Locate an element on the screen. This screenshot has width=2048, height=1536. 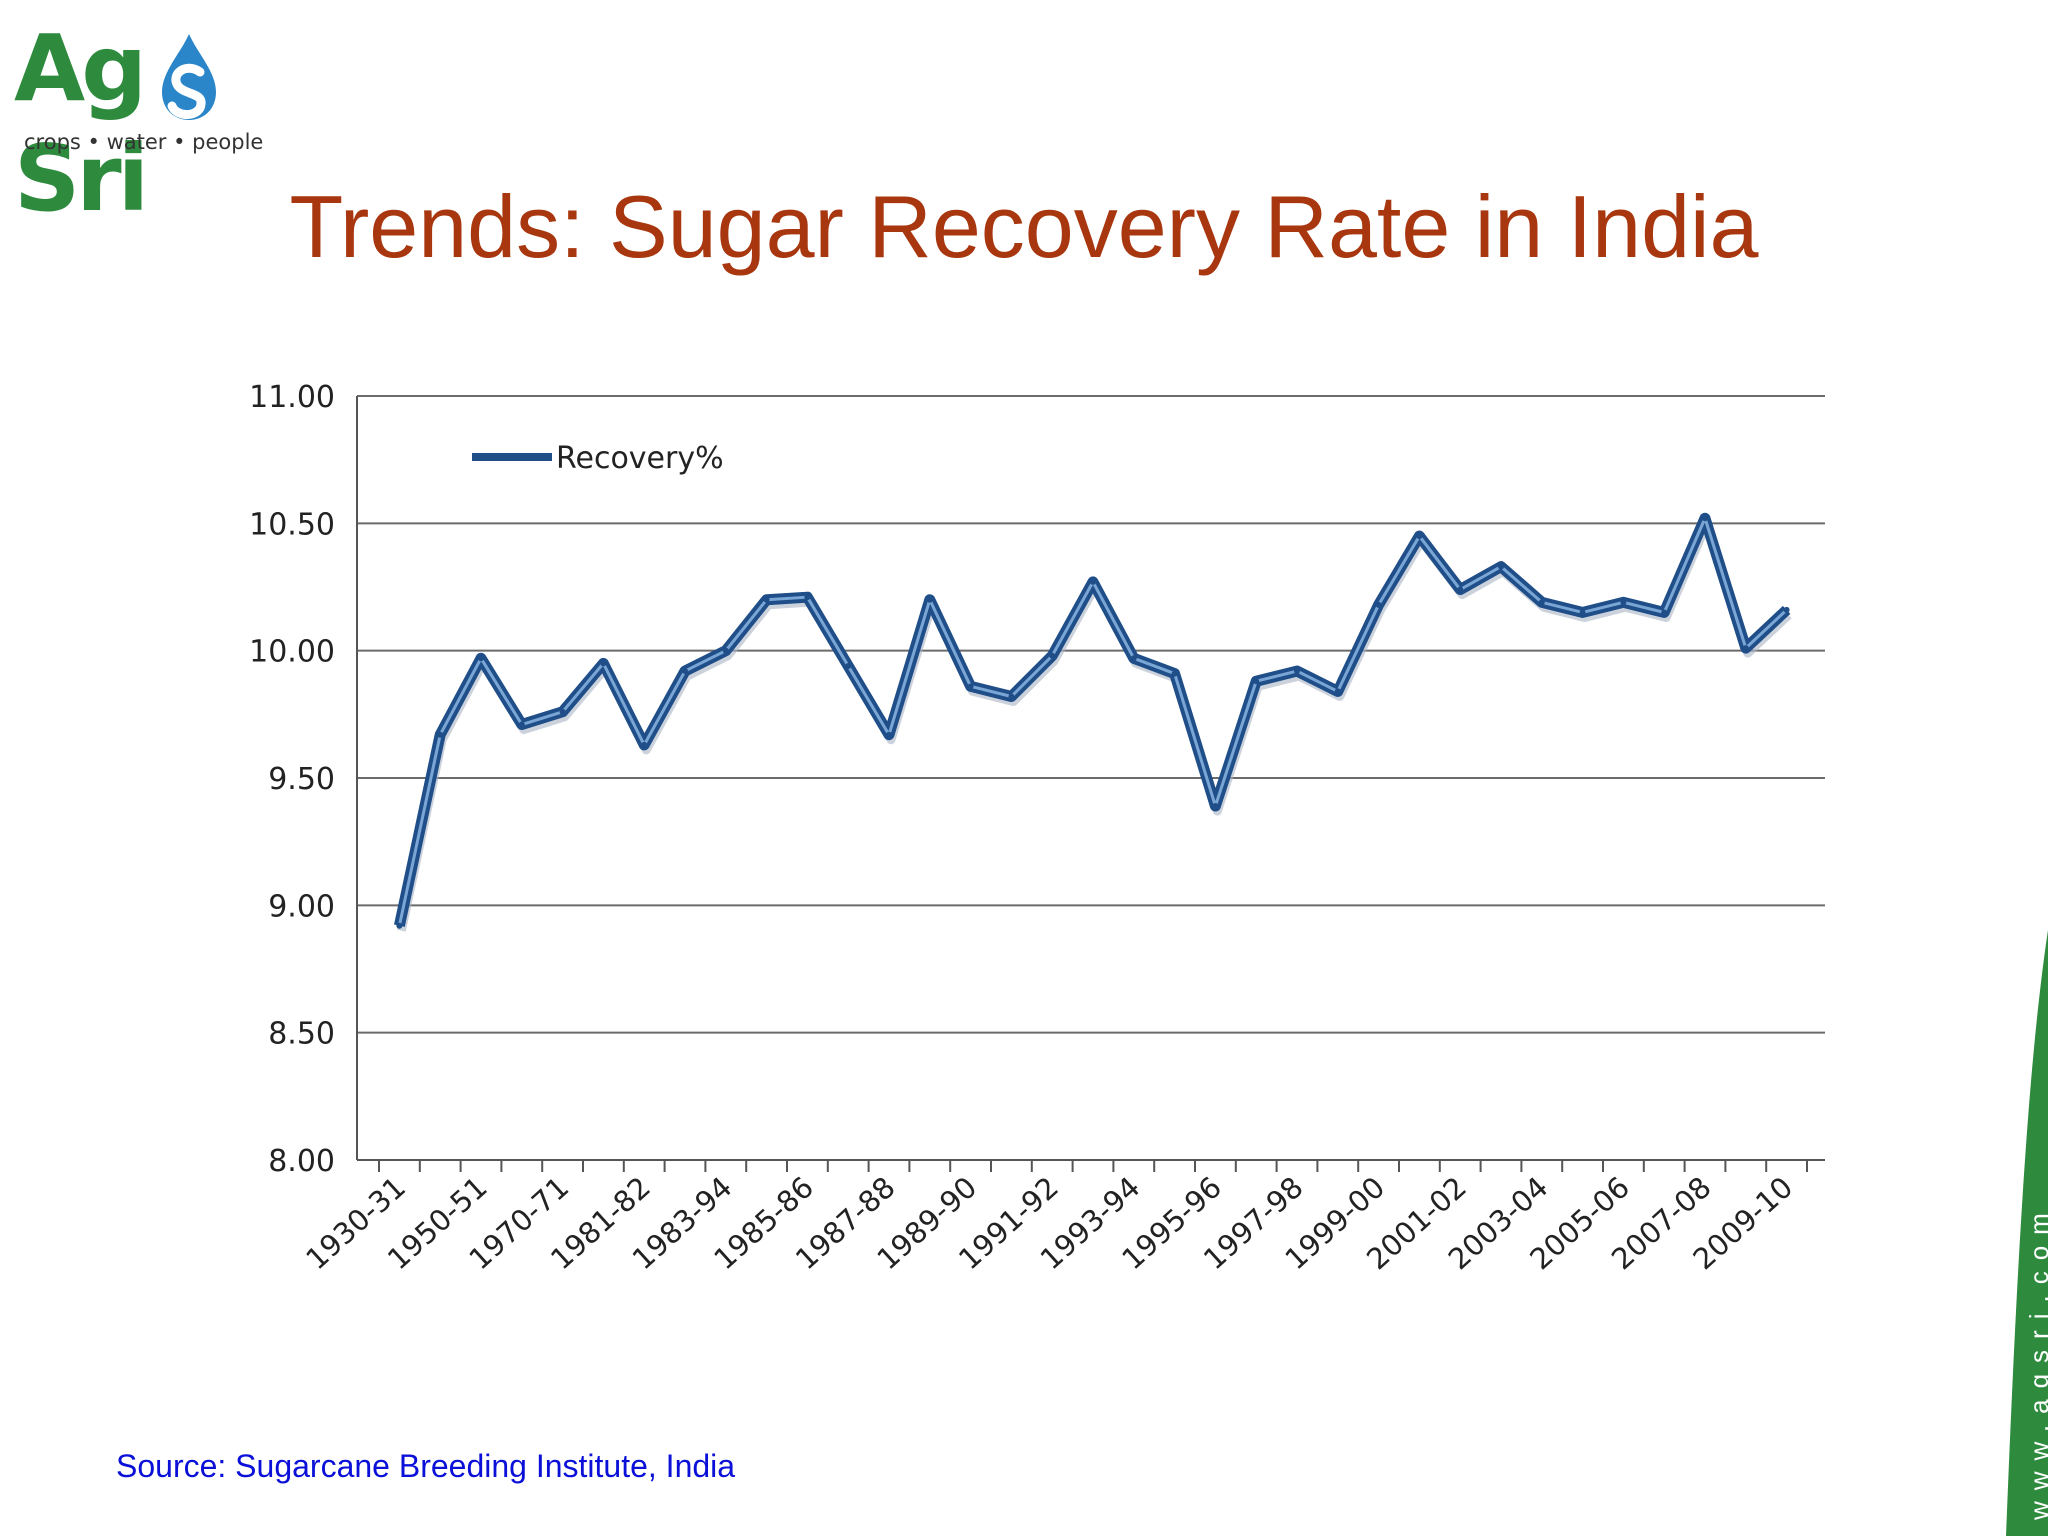
logo-word-ag: Ag is located at coordinates (80, 68).